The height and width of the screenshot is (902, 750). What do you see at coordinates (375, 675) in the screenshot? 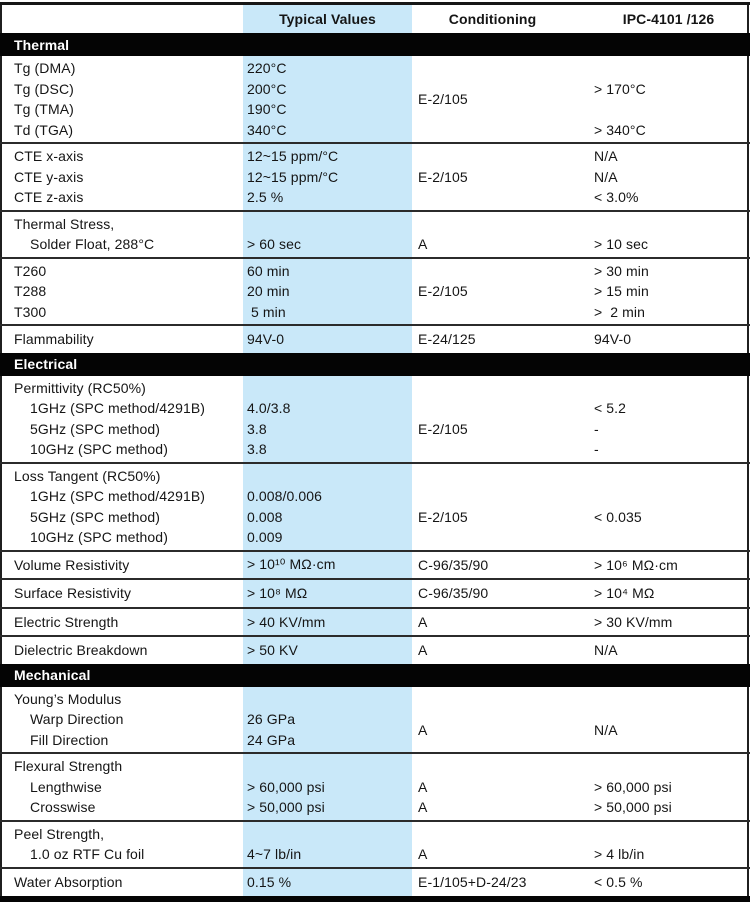
I see `section-bar-mechanical: Mechanical` at bounding box center [375, 675].